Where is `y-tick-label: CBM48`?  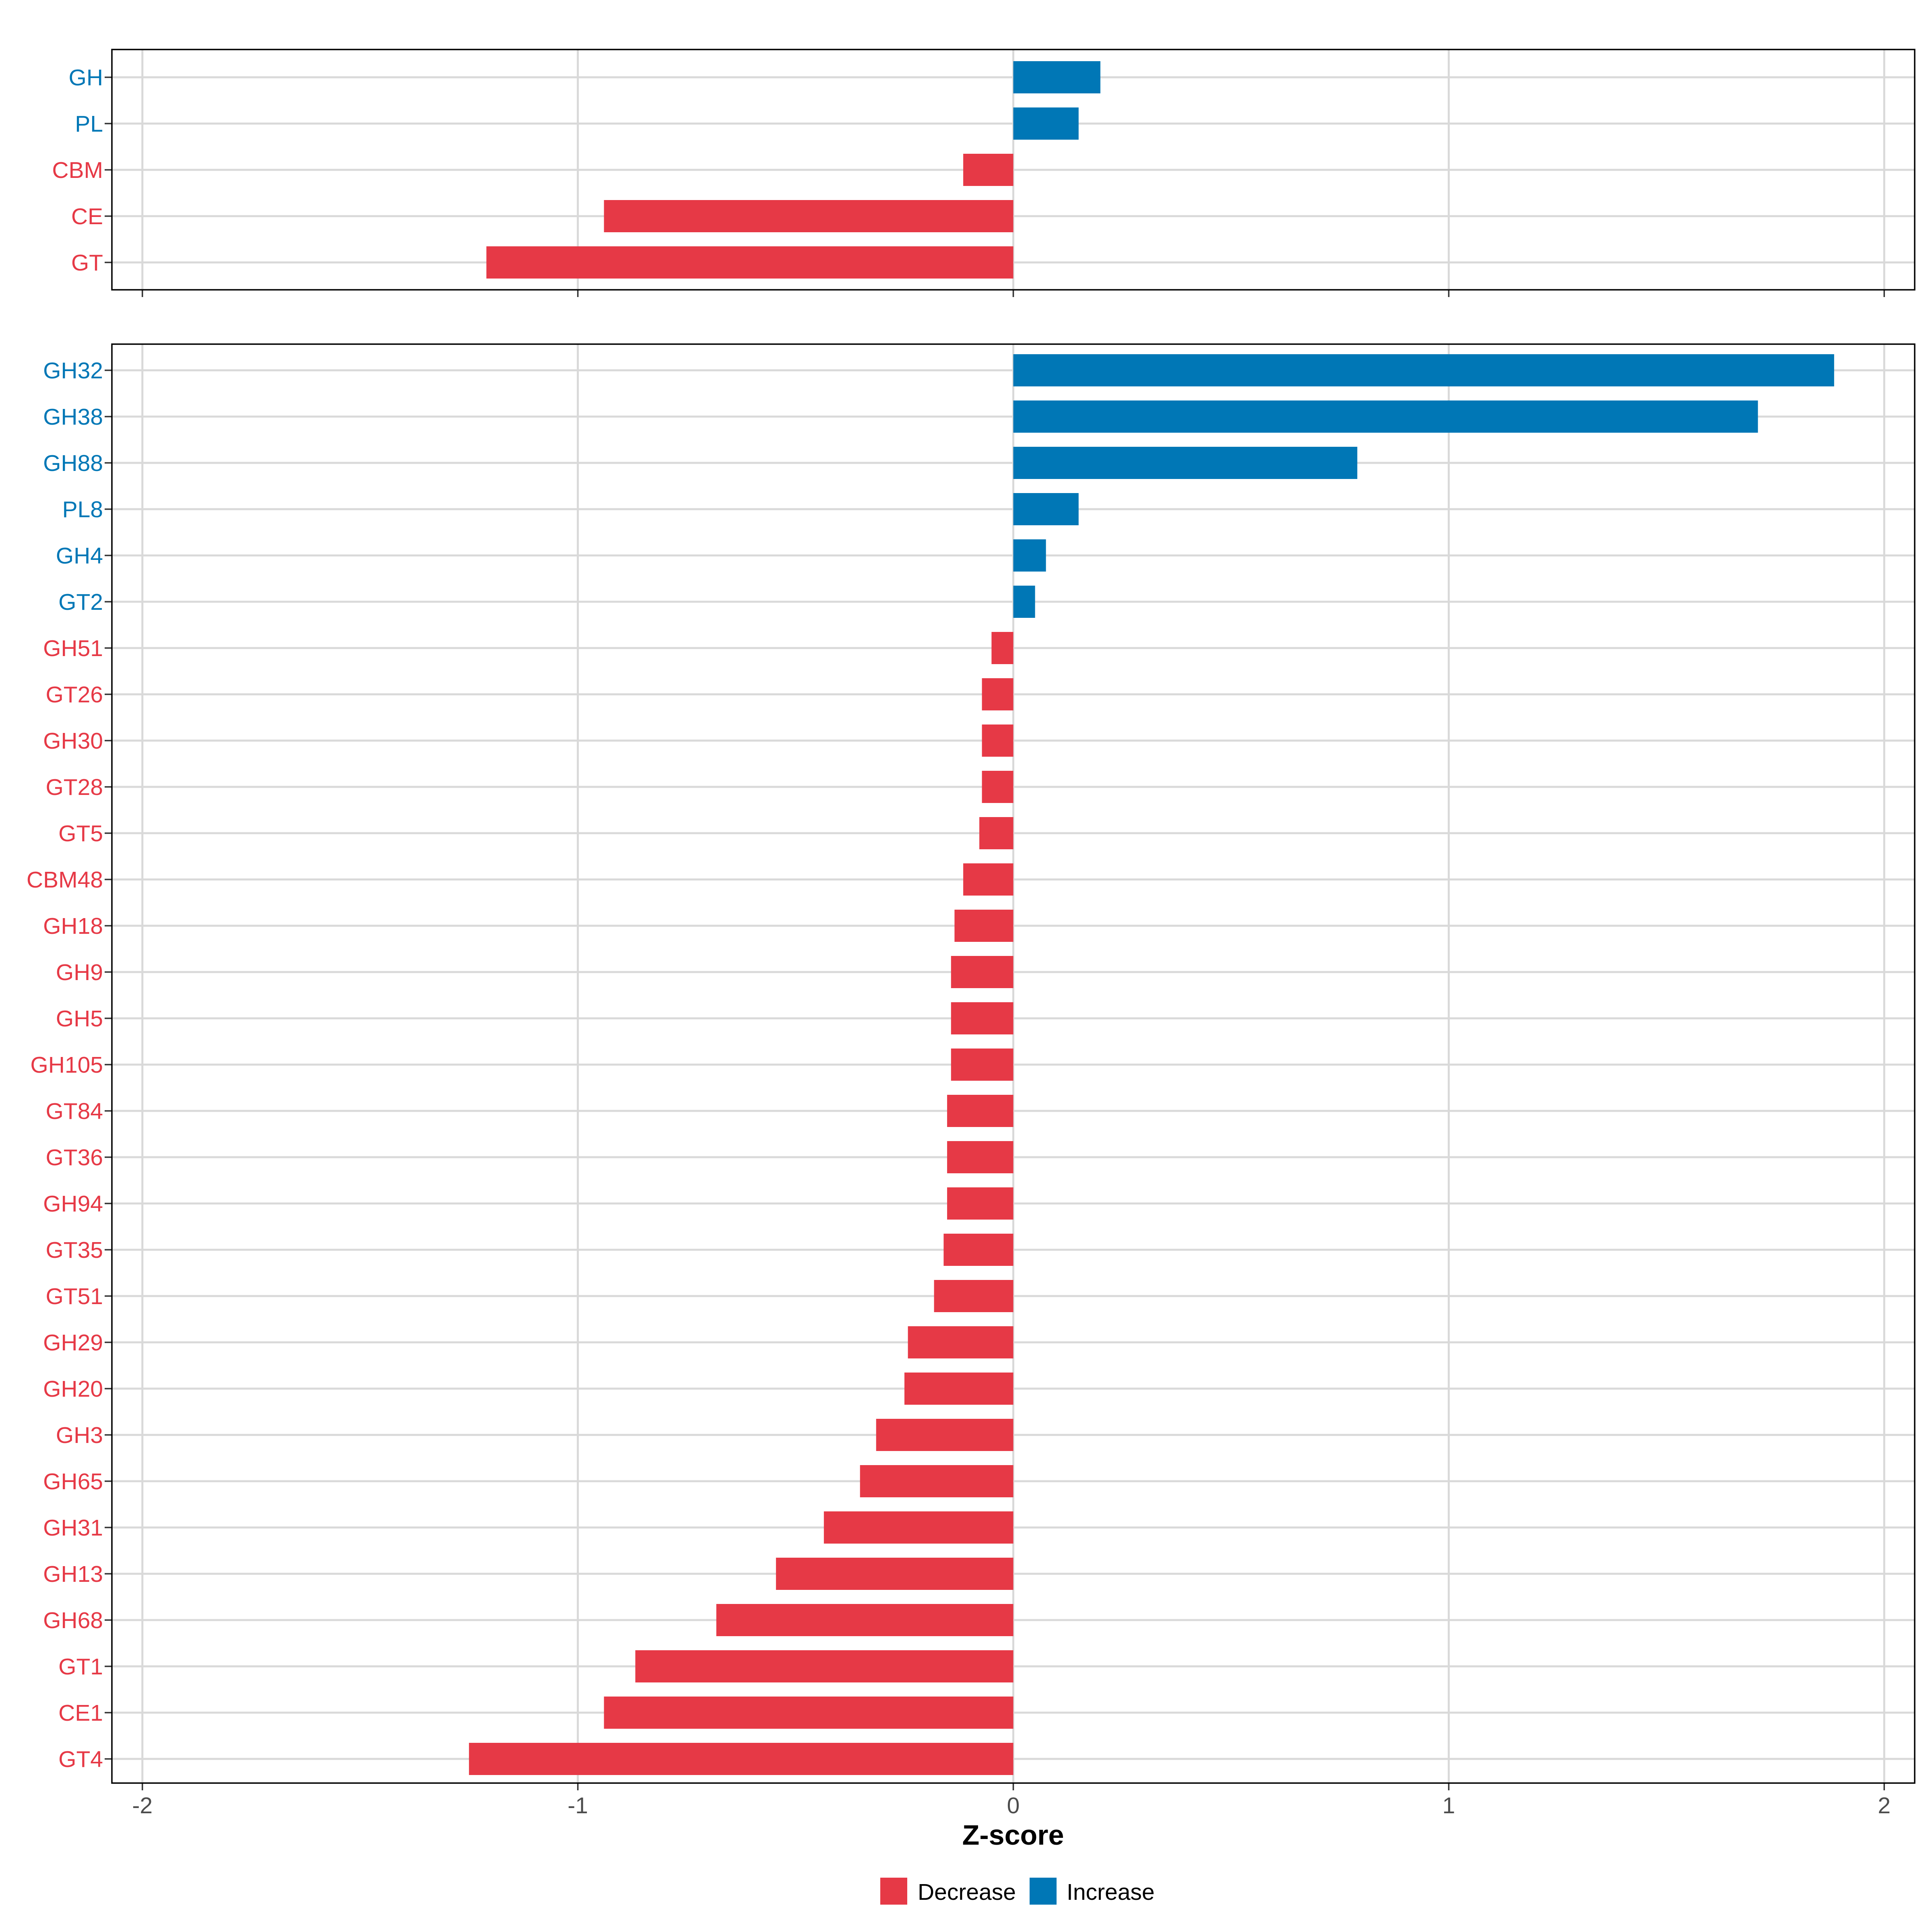
y-tick-label: CBM48 is located at coordinates (65, 880).